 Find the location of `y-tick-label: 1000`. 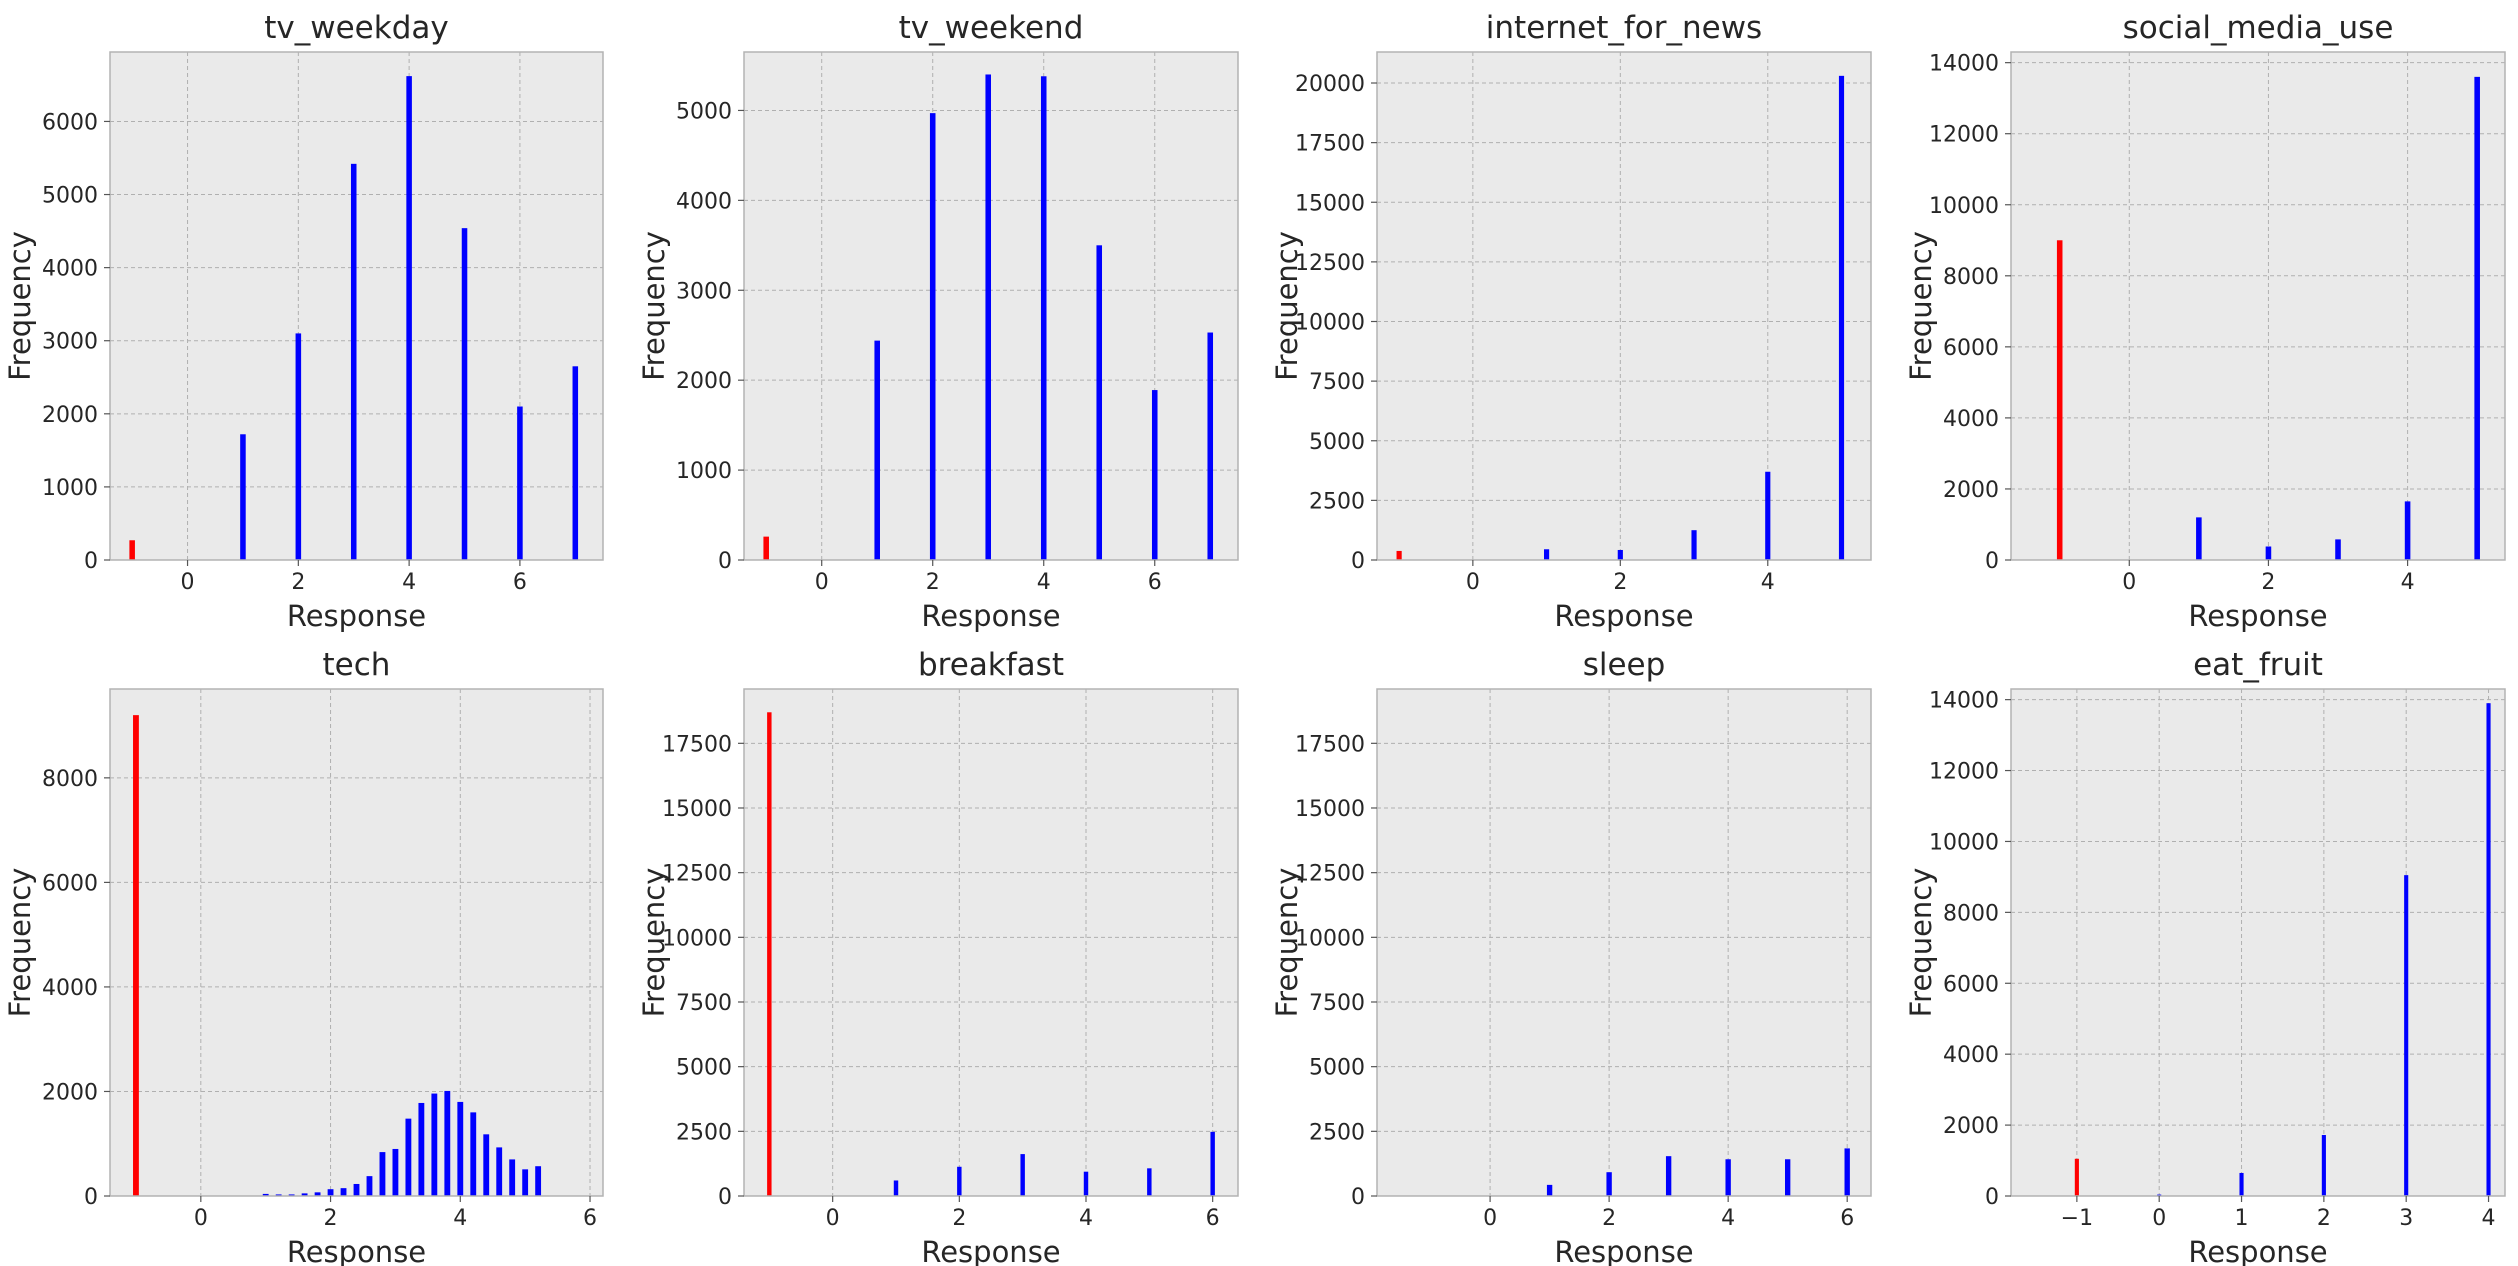

y-tick-label: 1000 is located at coordinates (70, 488).